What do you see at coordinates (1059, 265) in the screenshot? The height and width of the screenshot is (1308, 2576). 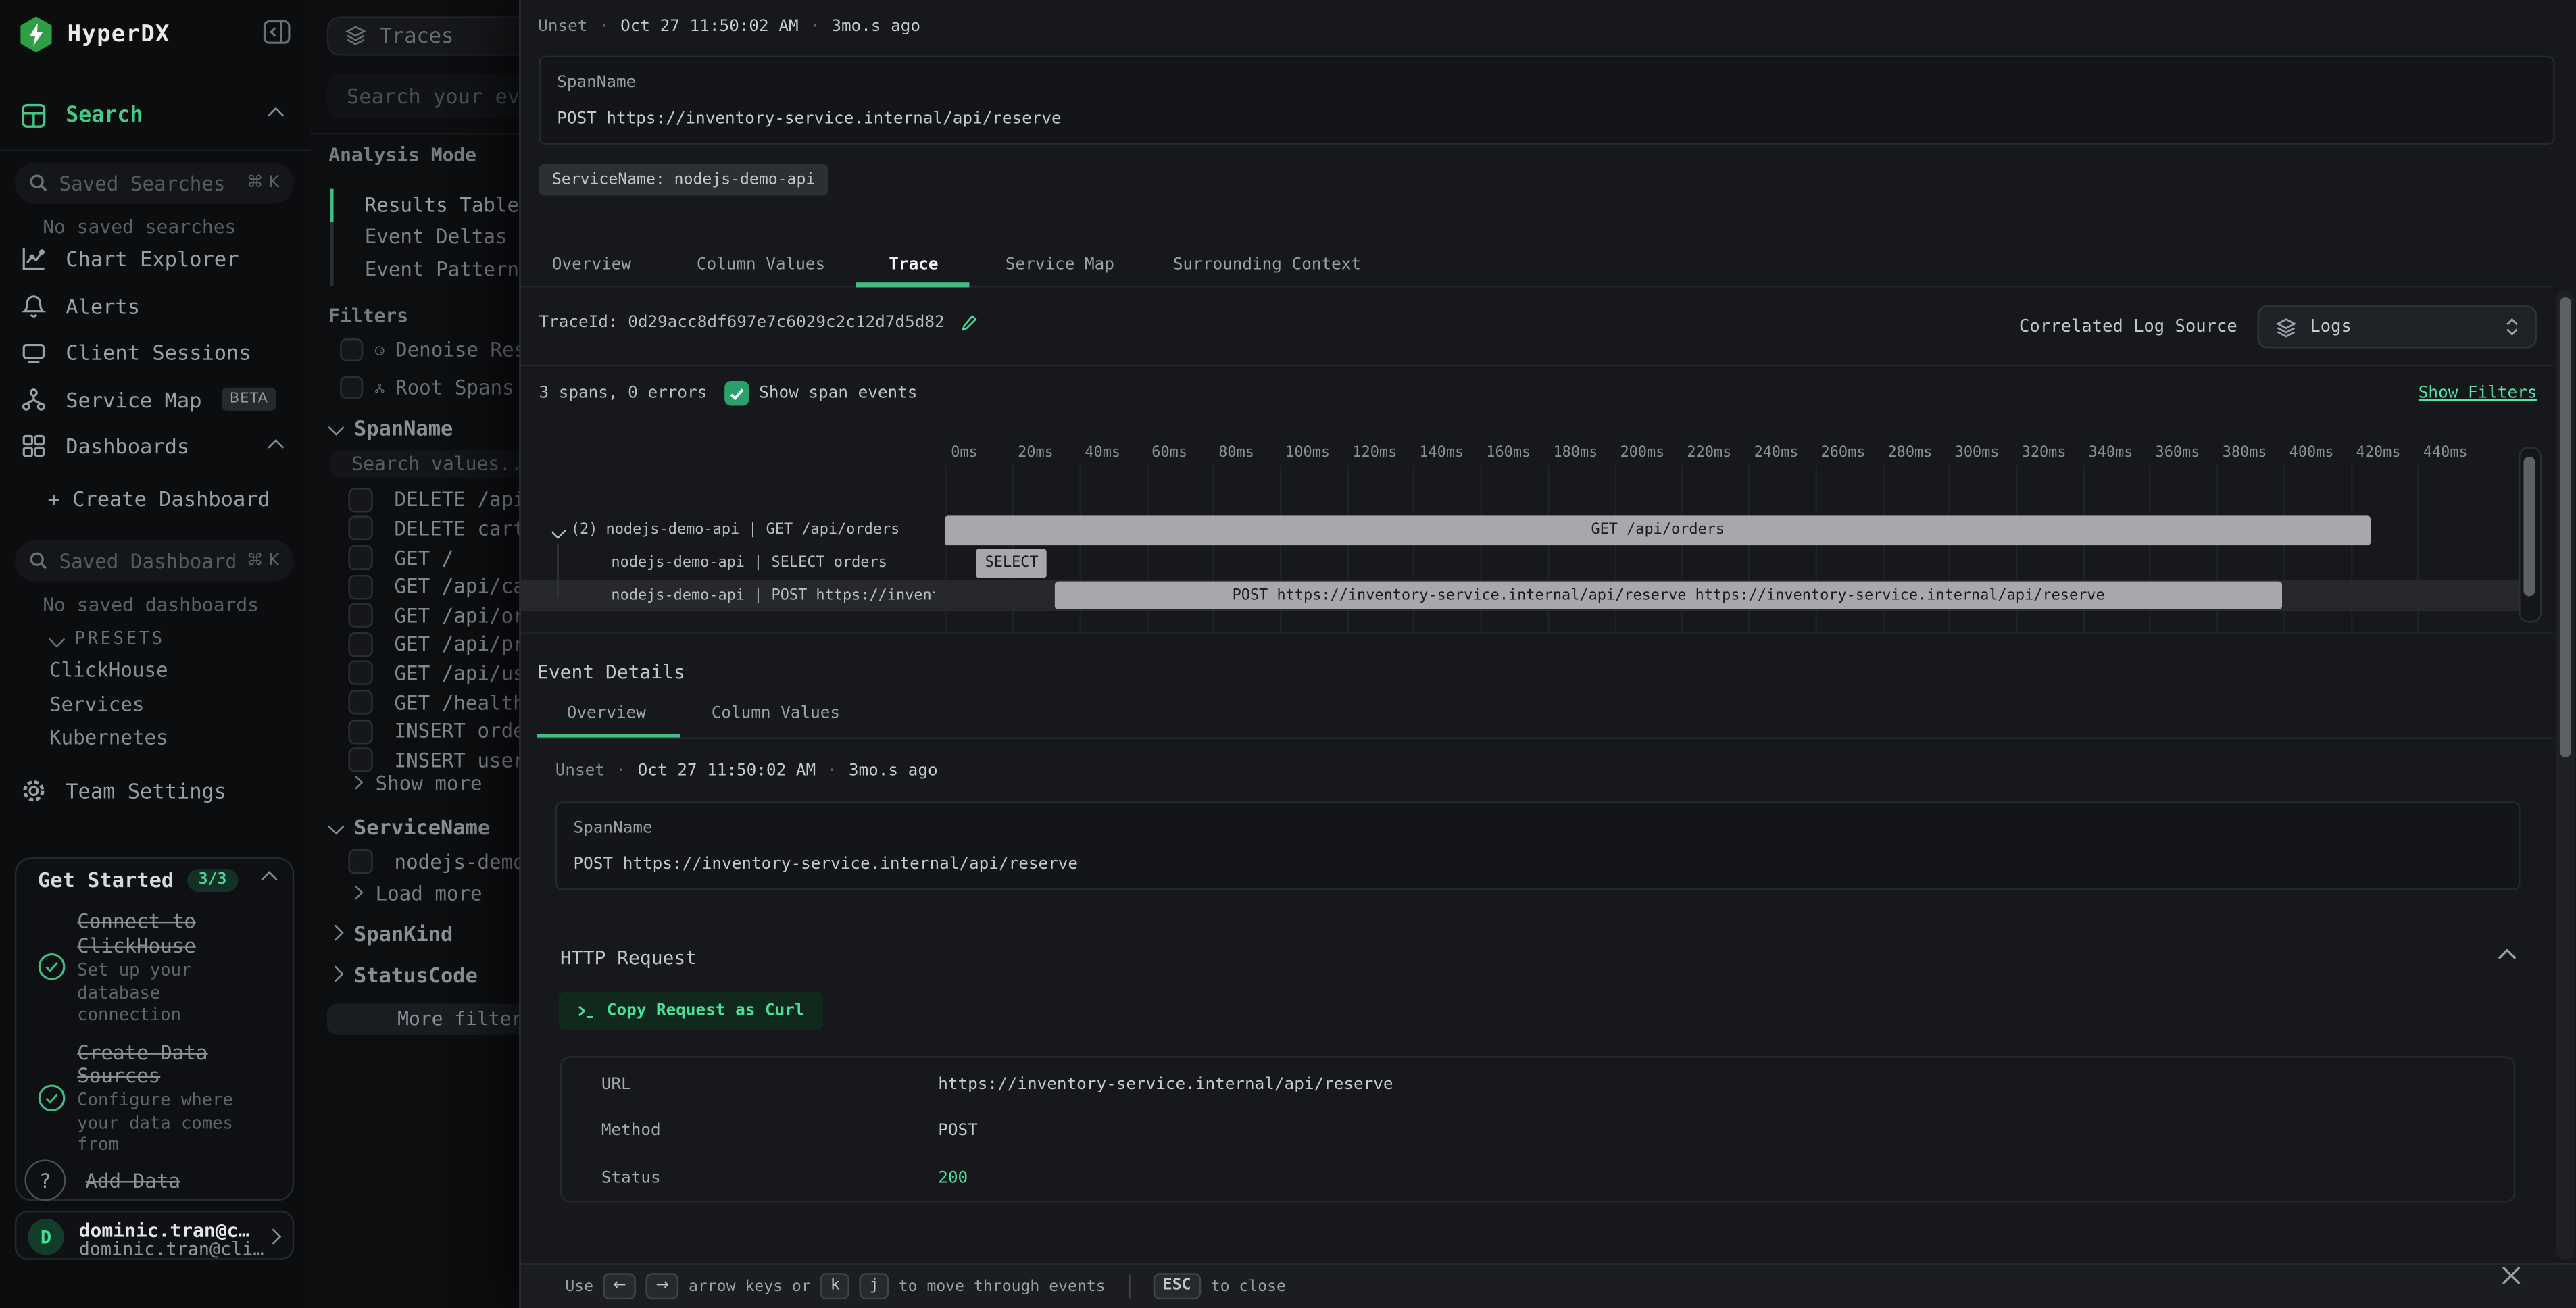 I see `tab-service-map: Service Map` at bounding box center [1059, 265].